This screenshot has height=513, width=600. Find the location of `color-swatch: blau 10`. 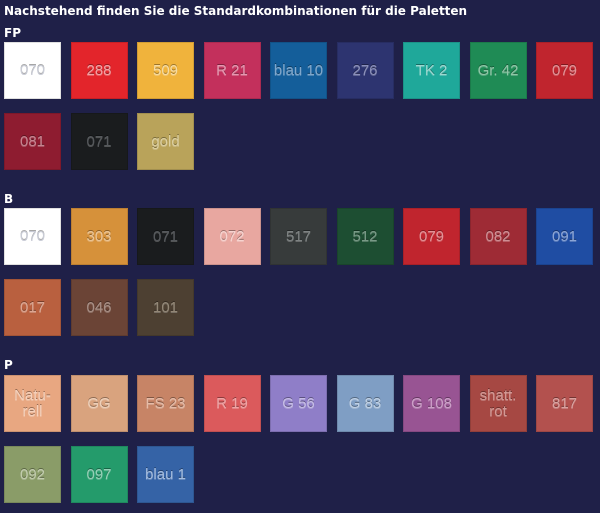

color-swatch: blau 10 is located at coordinates (298, 70).